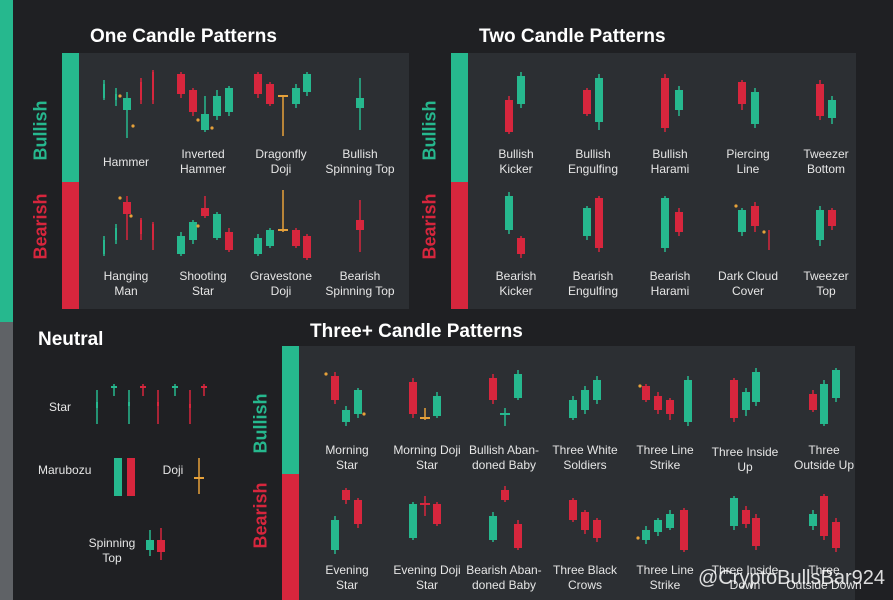 The height and width of the screenshot is (600, 893). Describe the element at coordinates (459, 245) in the screenshot. I see `two-bear-sidebar` at that location.